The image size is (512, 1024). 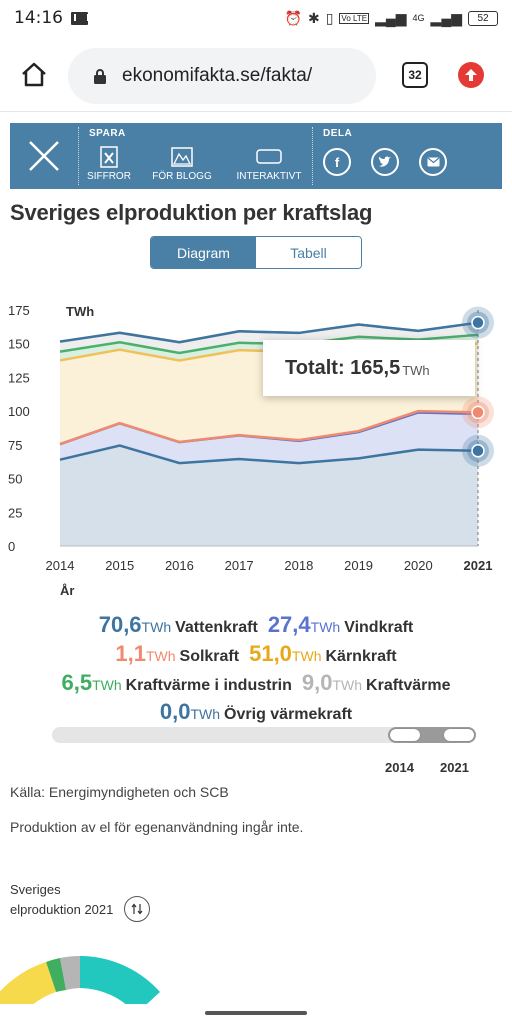 What do you see at coordinates (19, 377) in the screenshot?
I see `y-tick-label: 125` at bounding box center [19, 377].